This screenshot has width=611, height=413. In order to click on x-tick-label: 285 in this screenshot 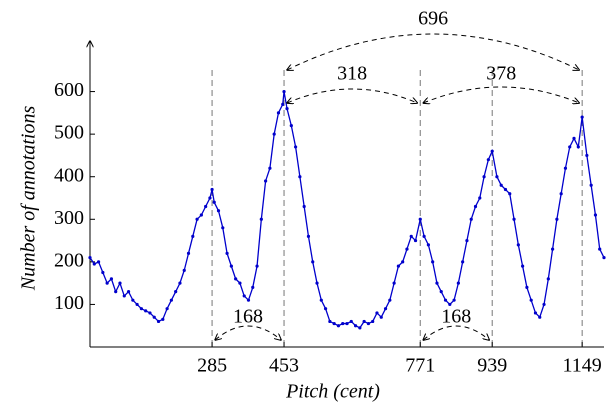, I will do `click(212, 366)`.